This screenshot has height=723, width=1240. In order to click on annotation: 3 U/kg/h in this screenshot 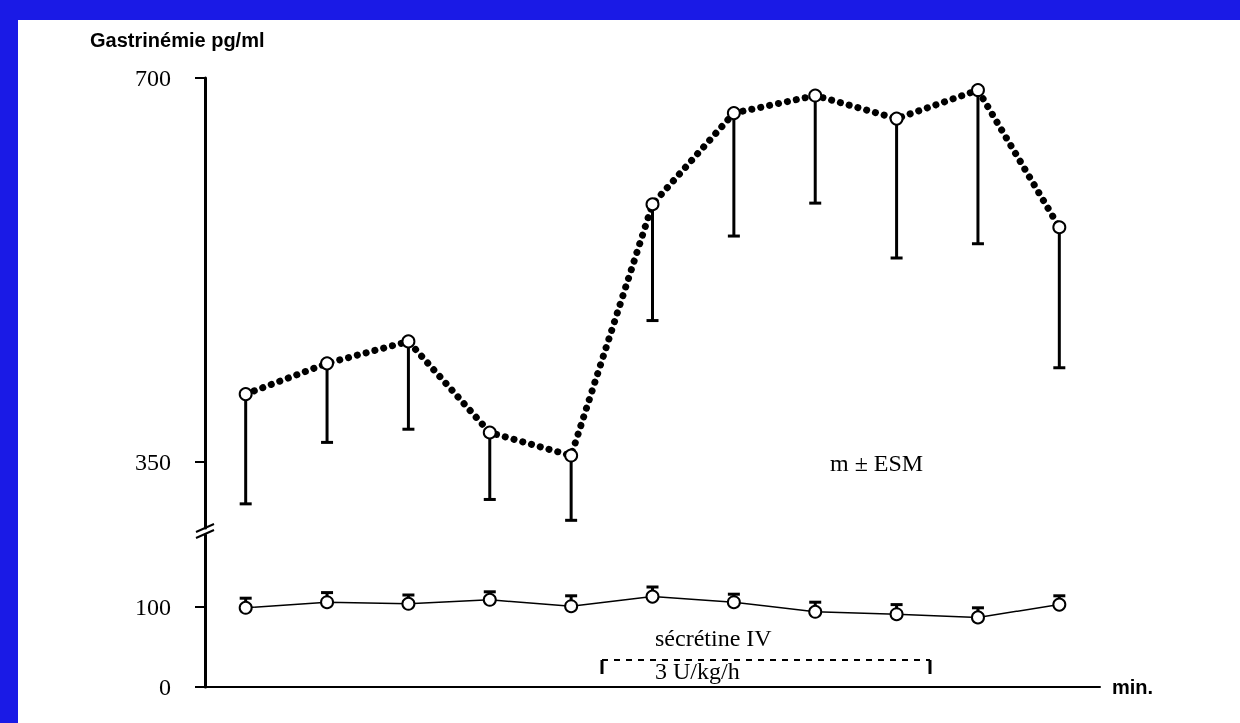, I will do `click(697, 671)`.